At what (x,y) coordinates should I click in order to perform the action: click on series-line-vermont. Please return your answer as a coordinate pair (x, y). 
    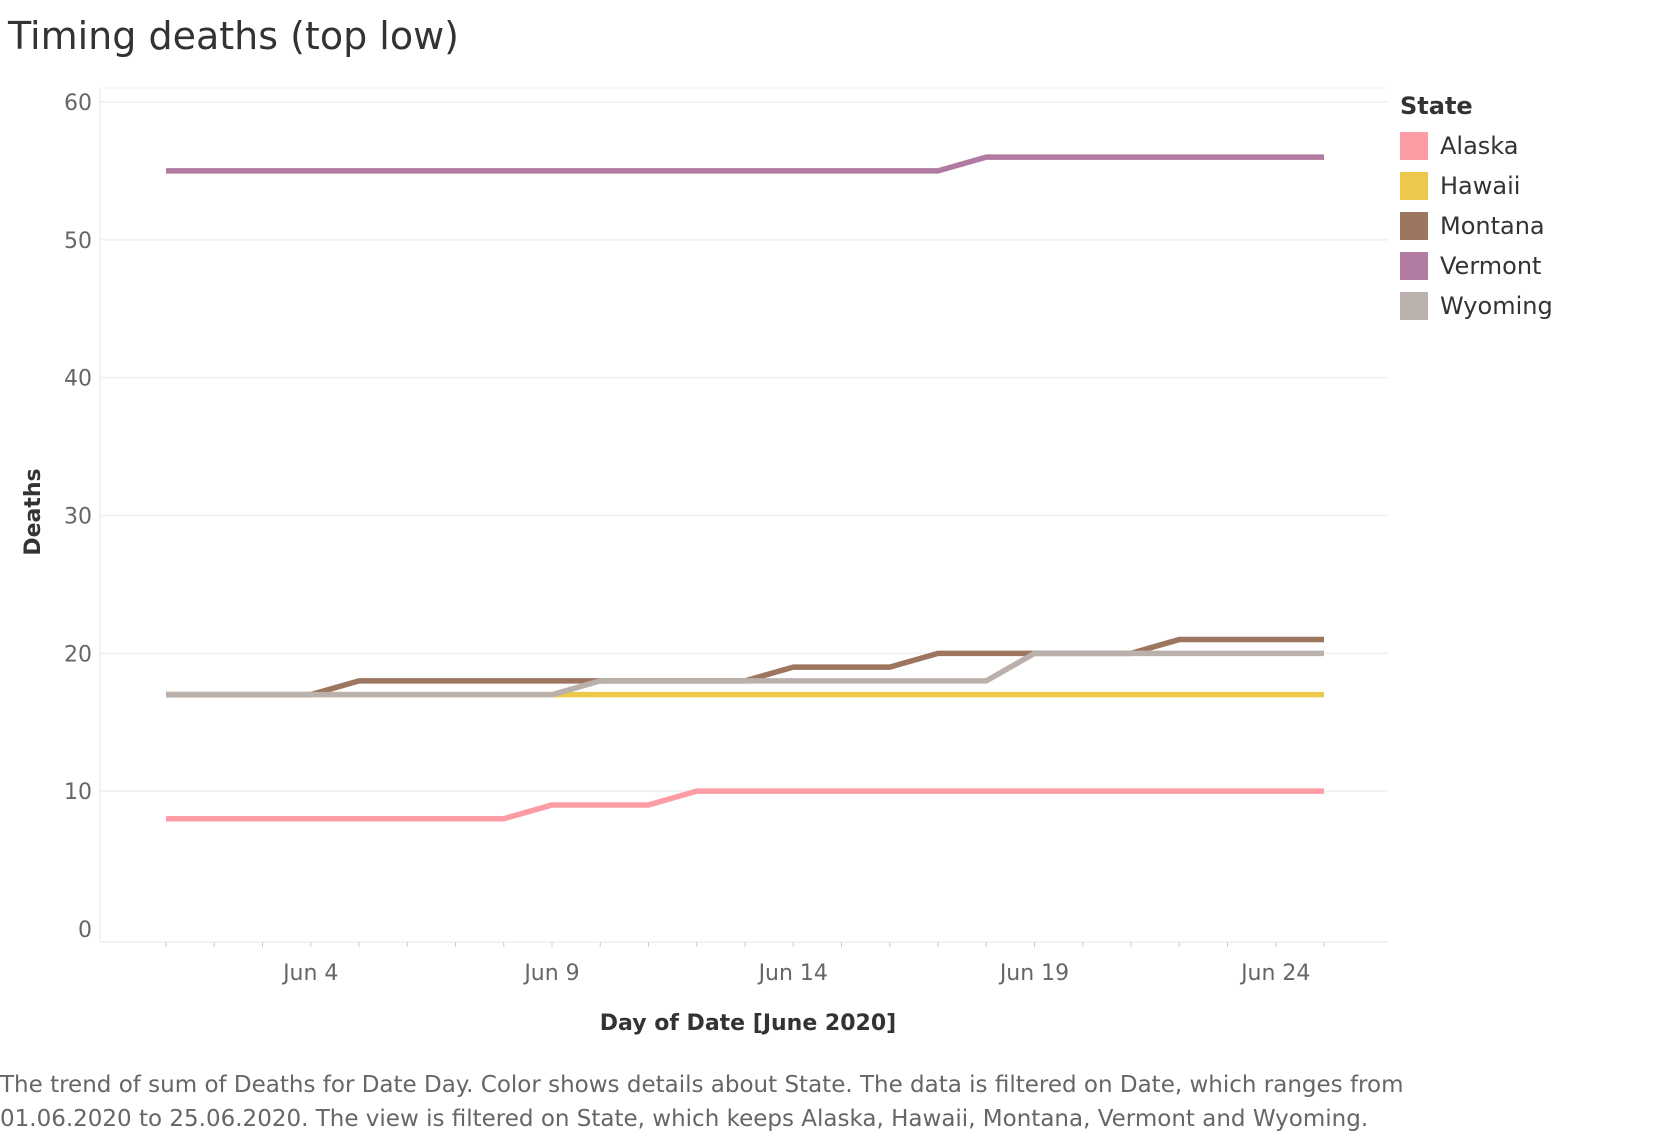
    Looking at the image, I should click on (745, 164).